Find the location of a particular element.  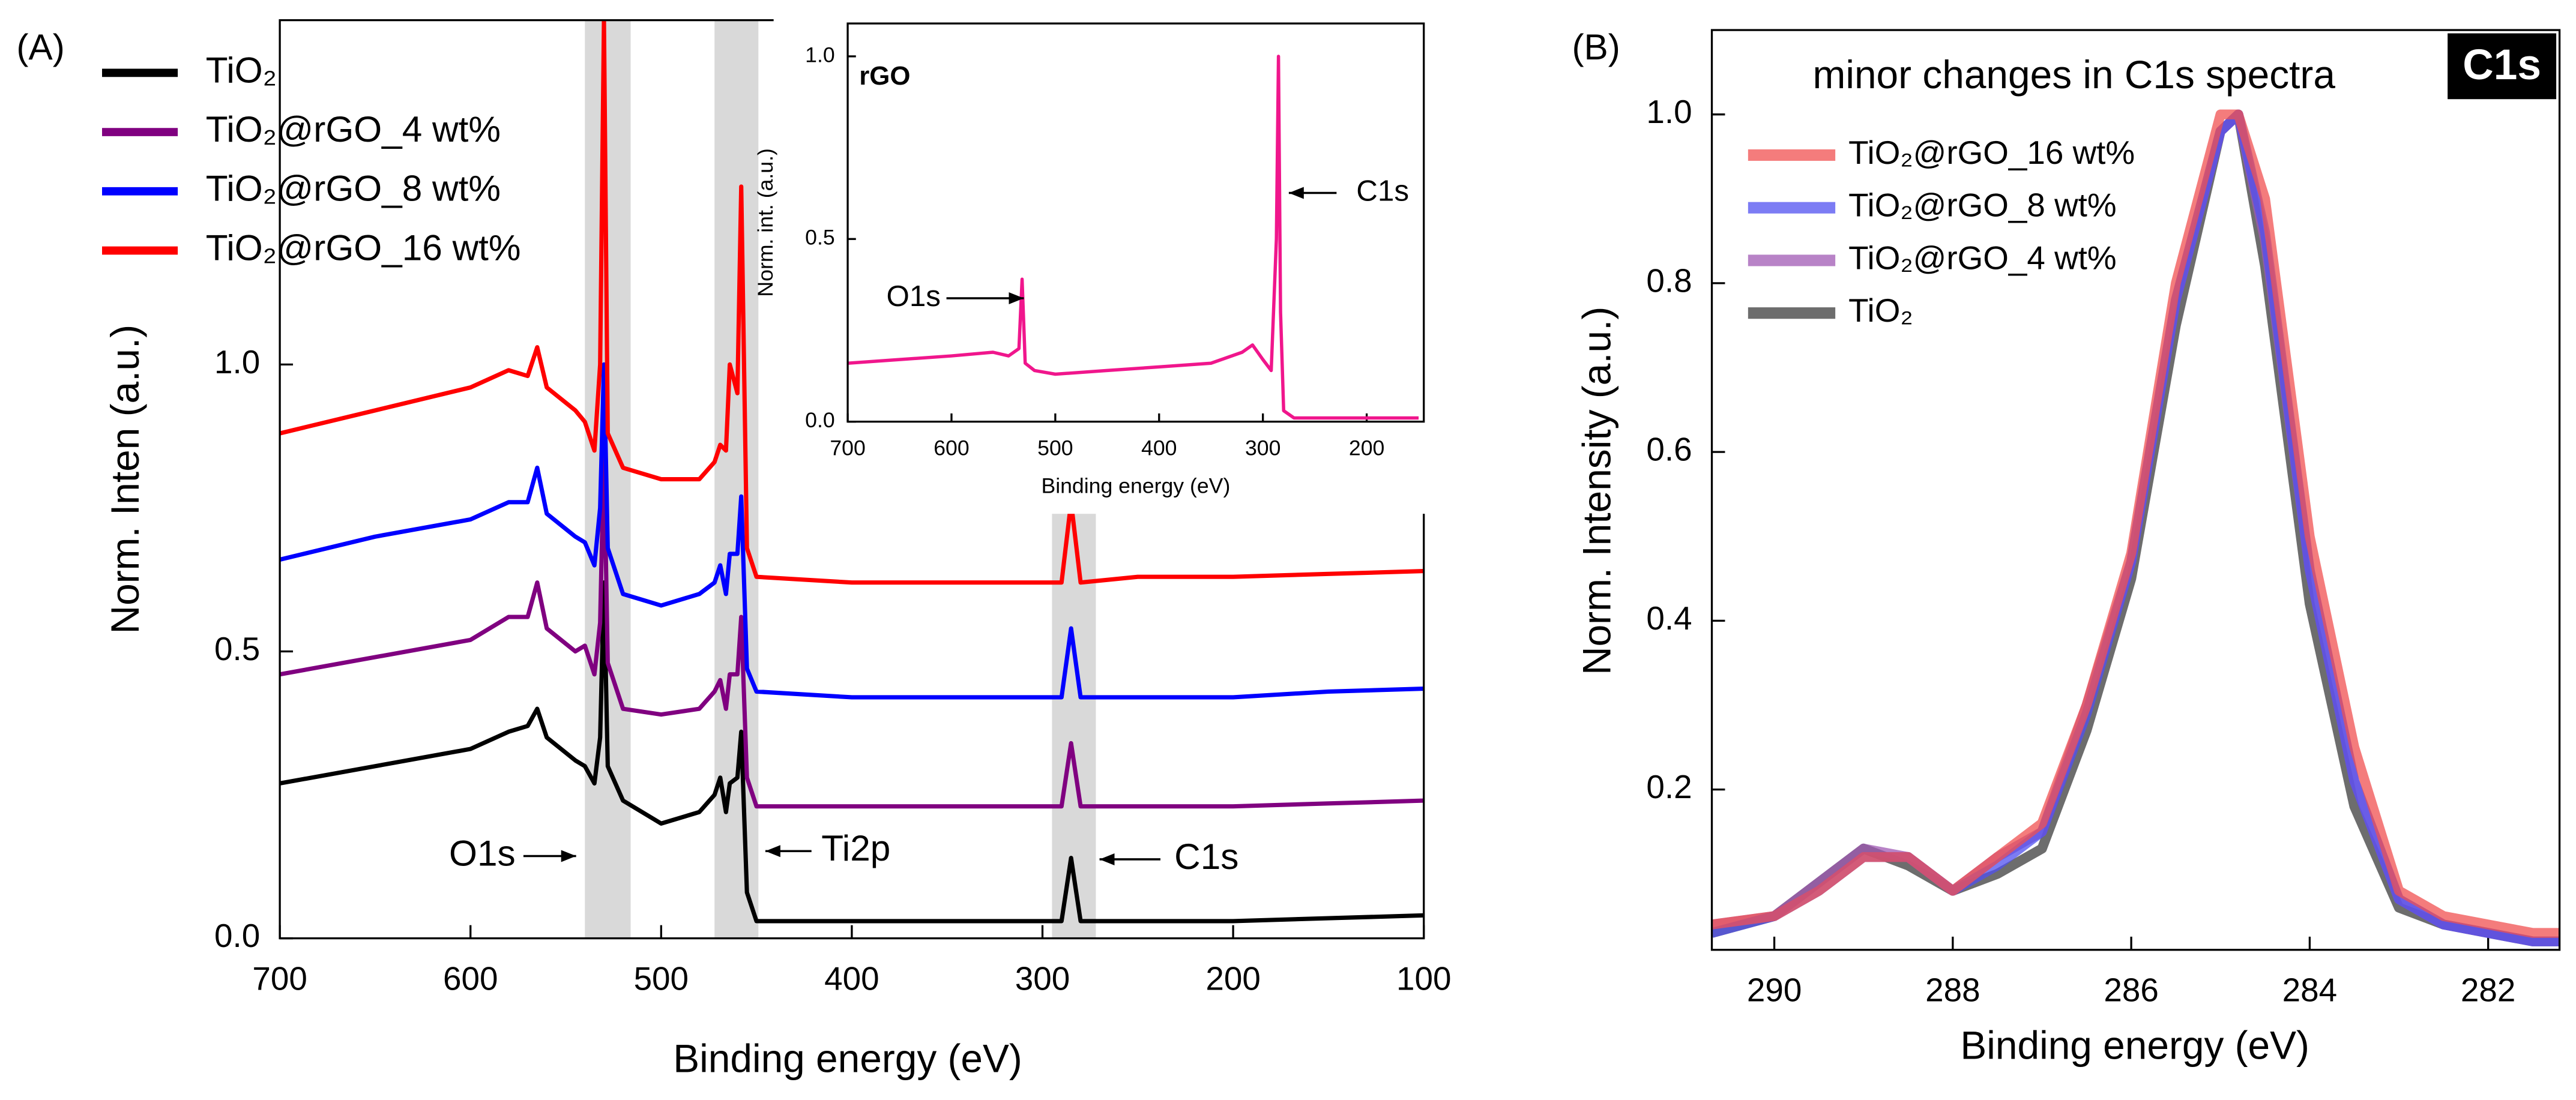

badge-label: C1s is located at coordinates (2502, 65).